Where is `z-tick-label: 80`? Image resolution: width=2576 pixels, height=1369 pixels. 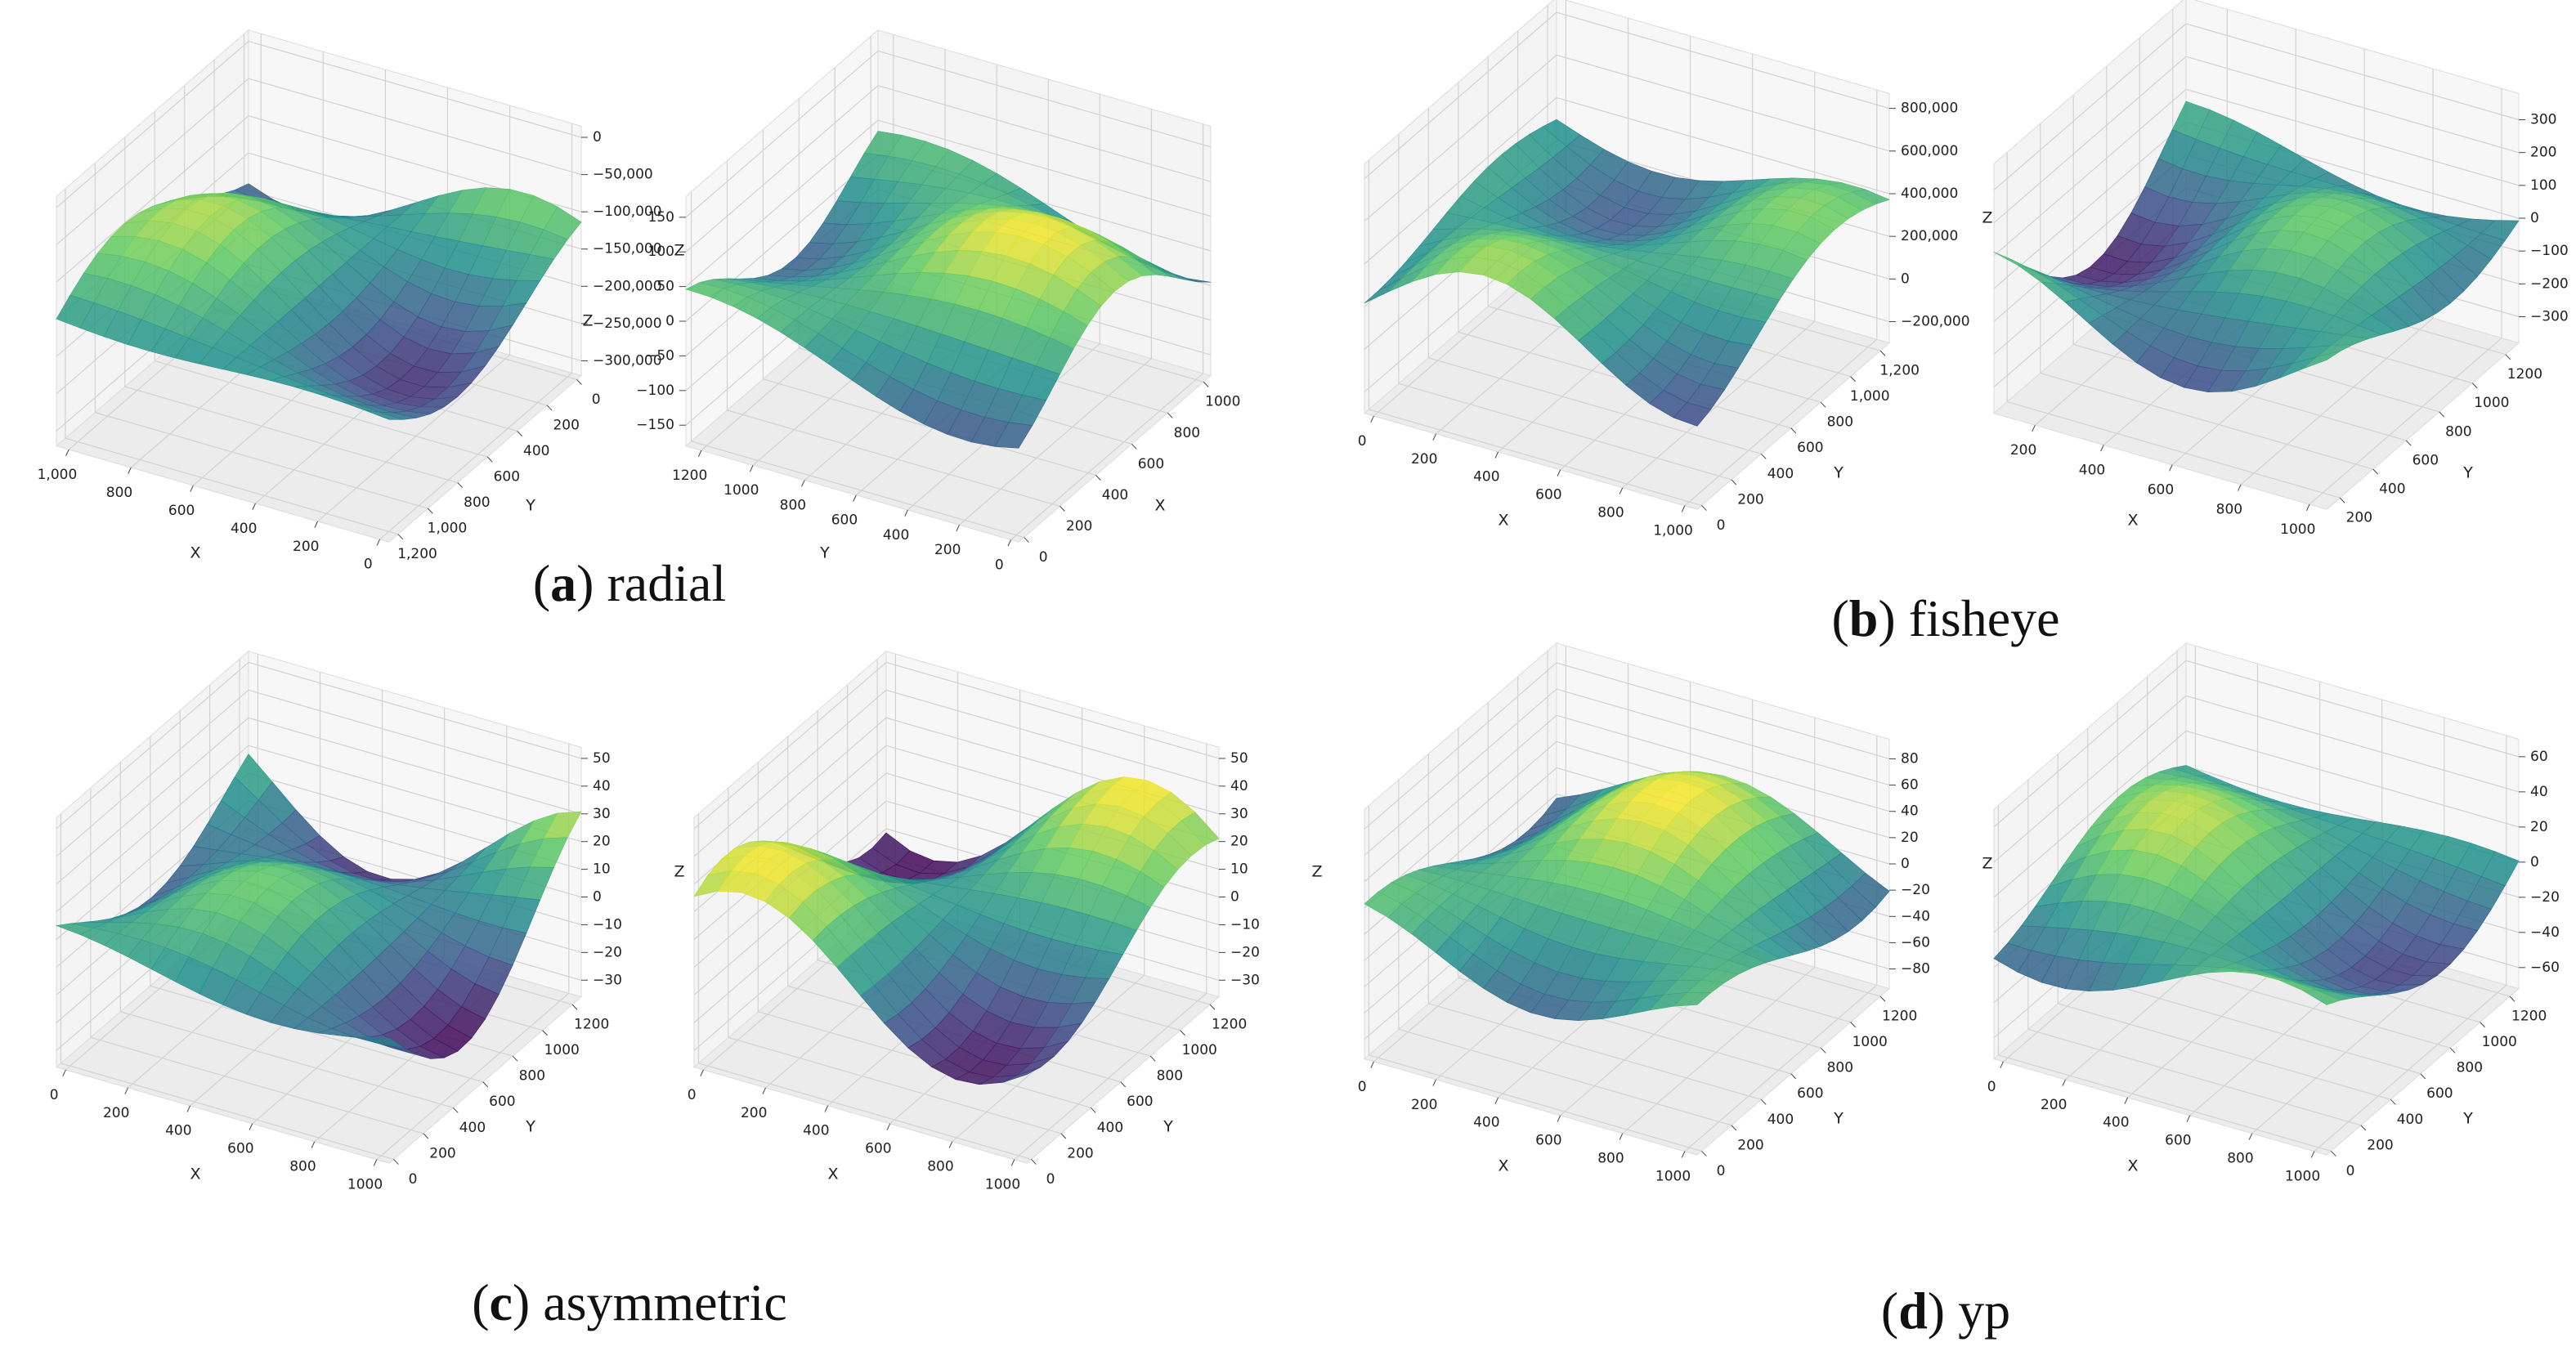 z-tick-label: 80 is located at coordinates (1910, 758).